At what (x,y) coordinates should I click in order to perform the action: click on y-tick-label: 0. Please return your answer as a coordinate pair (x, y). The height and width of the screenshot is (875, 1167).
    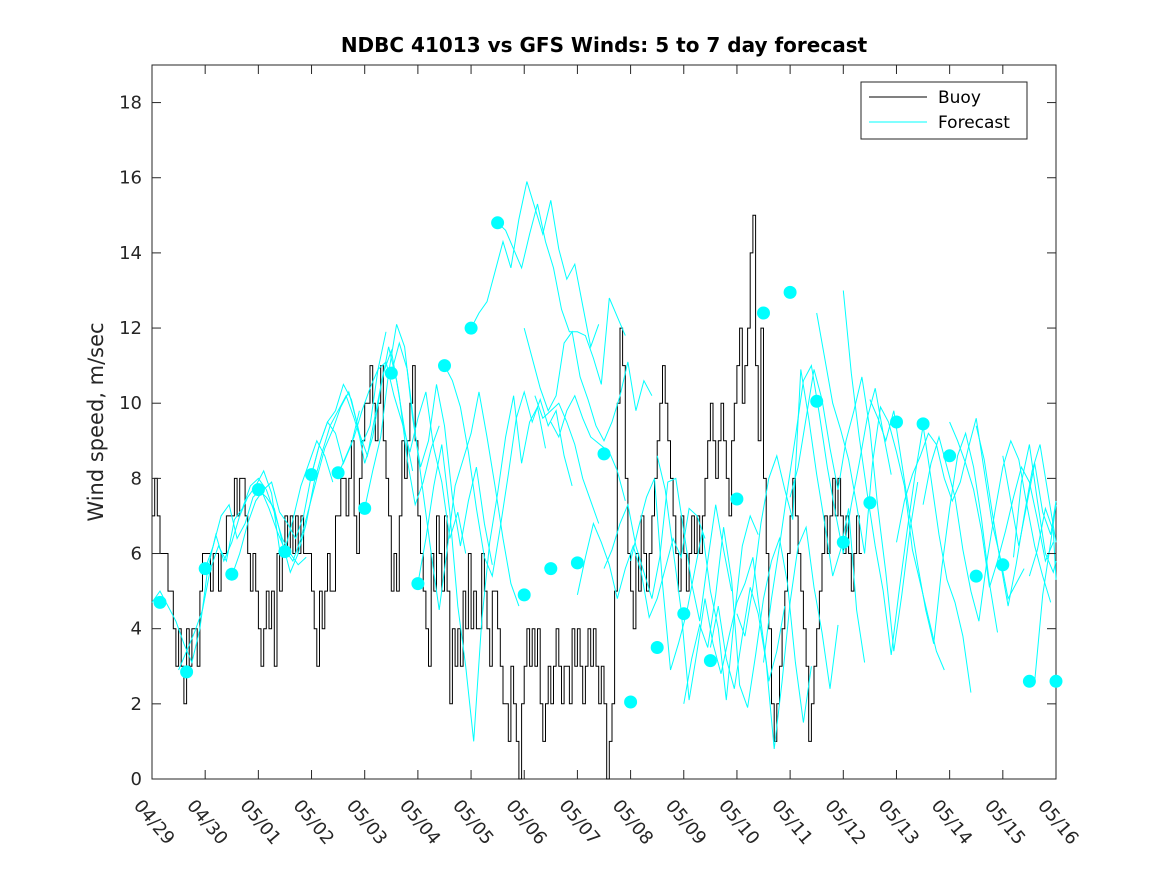
    Looking at the image, I should click on (136, 779).